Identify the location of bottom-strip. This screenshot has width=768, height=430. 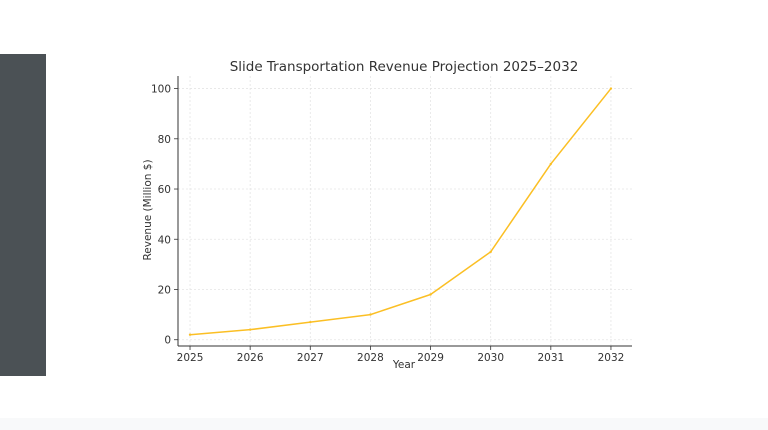
(384, 424).